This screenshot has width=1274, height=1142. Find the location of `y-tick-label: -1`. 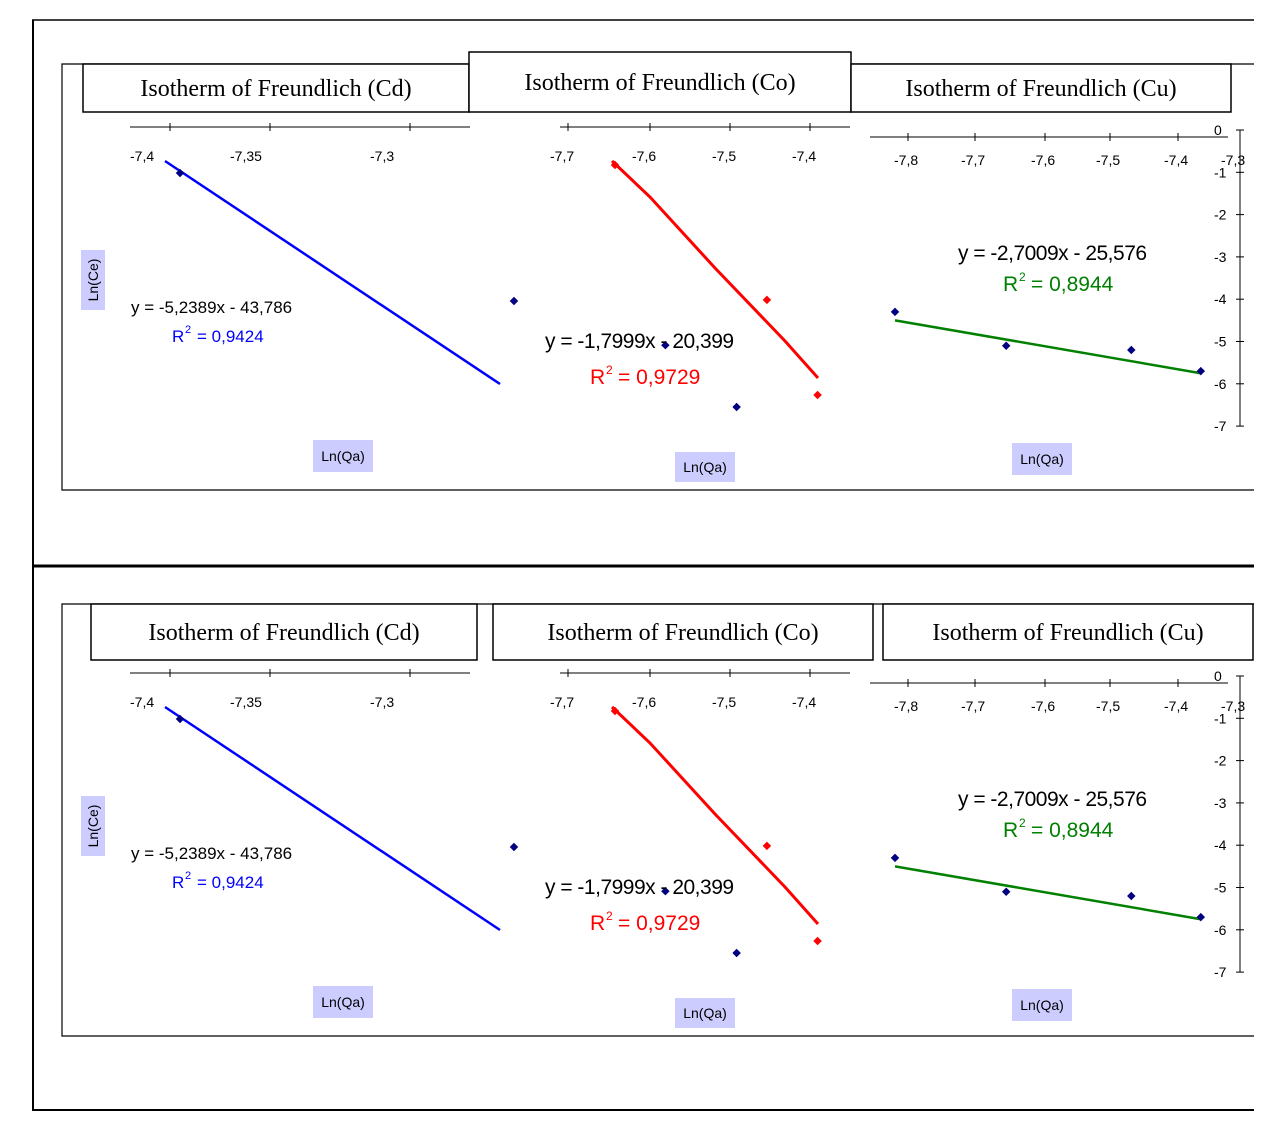

y-tick-label: -1 is located at coordinates (1220, 718).